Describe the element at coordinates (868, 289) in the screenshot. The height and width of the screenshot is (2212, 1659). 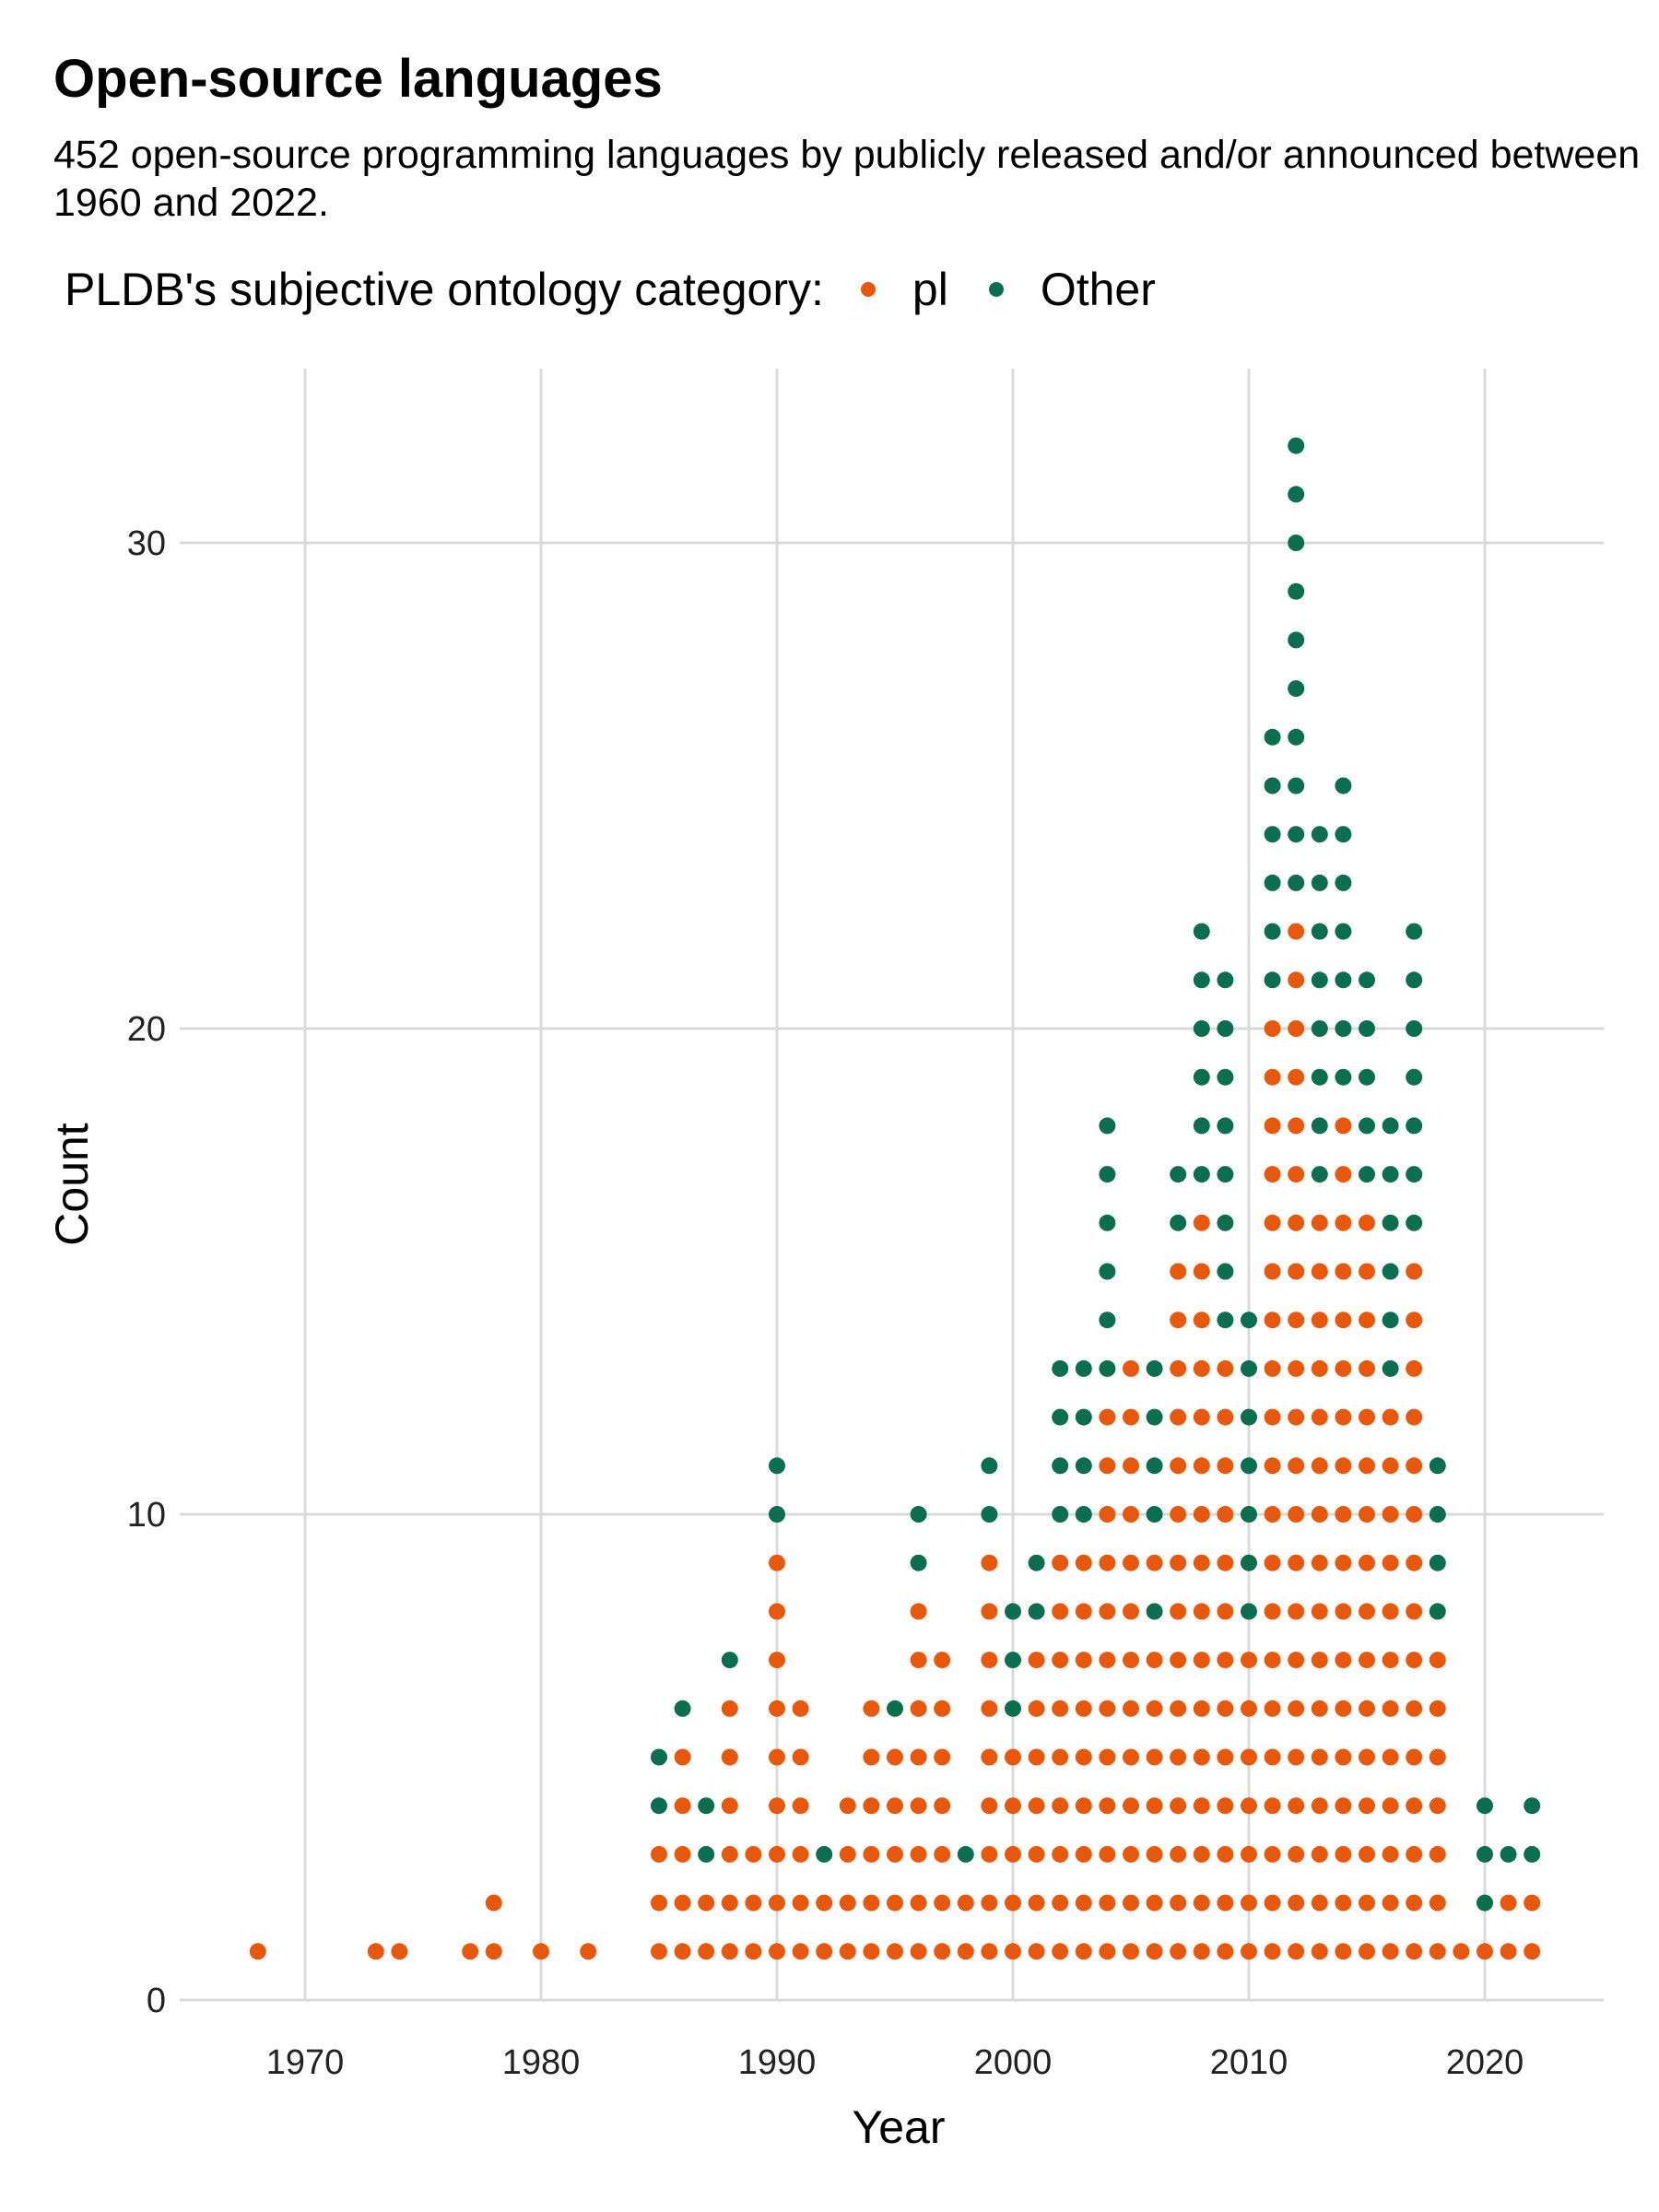
I see `legend-dot-pl` at that location.